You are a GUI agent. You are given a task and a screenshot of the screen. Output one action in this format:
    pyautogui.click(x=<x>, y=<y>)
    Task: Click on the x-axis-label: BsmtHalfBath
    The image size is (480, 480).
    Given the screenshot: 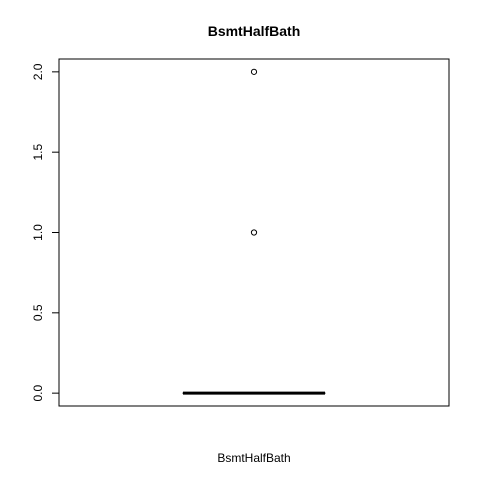 What is the action you would take?
    pyautogui.click(x=253, y=458)
    